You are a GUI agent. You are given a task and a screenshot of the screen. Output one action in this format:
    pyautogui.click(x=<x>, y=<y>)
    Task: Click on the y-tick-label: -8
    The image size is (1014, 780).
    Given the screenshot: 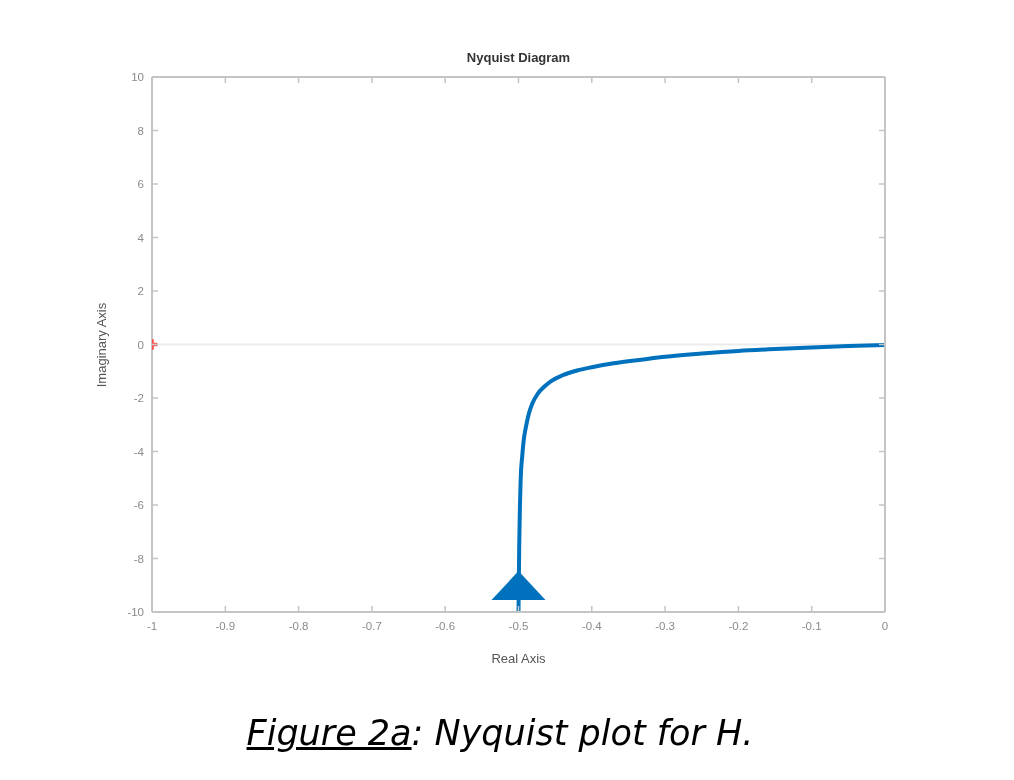 What is the action you would take?
    pyautogui.click(x=138, y=558)
    